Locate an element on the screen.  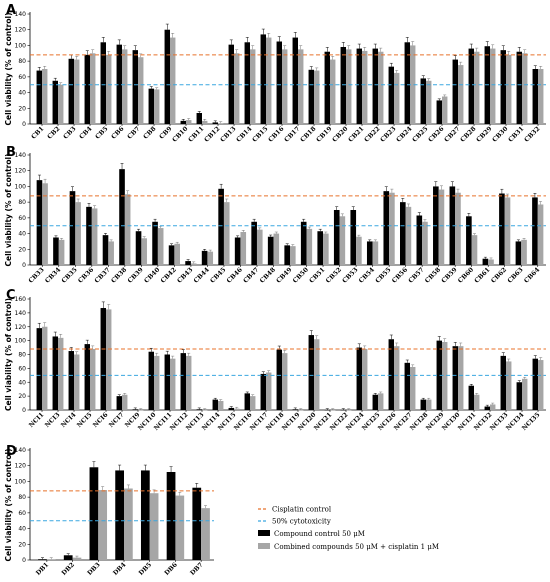
category-label: CB3 is located at coordinates (69, 132).